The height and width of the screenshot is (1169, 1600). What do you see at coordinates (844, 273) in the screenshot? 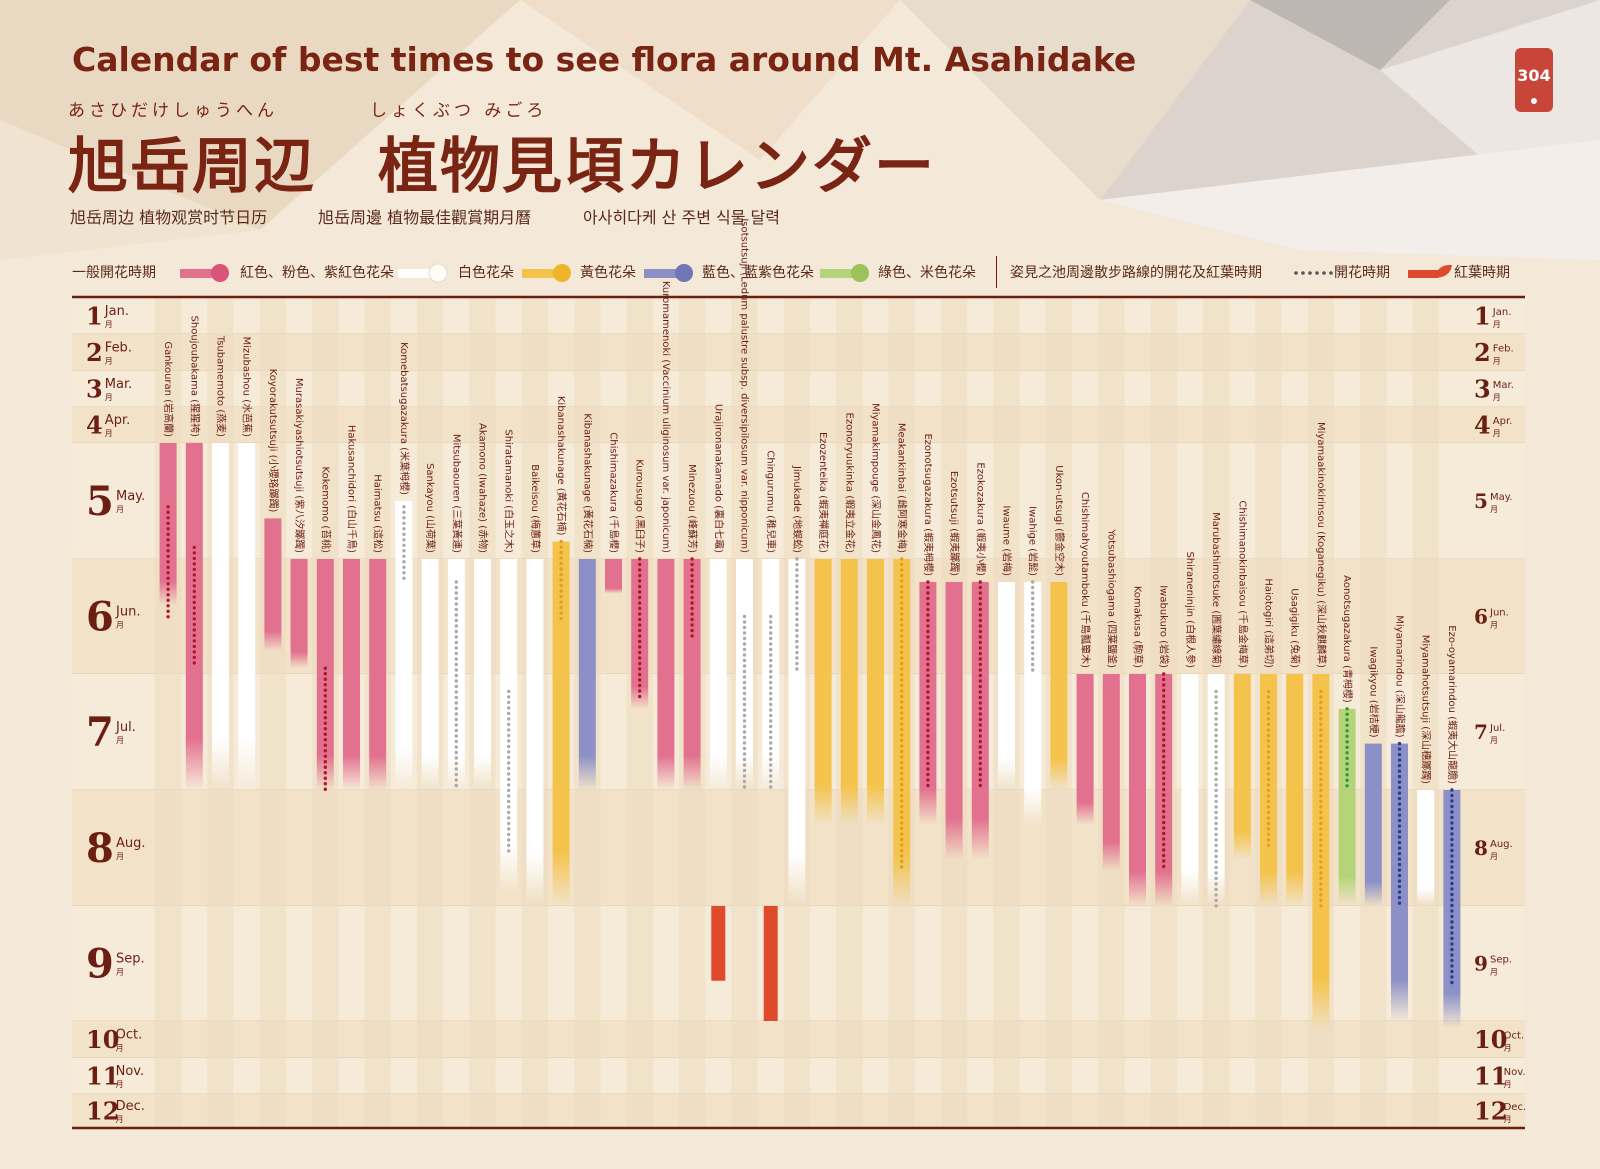
I see `legend-green-swatch-icon` at bounding box center [844, 273].